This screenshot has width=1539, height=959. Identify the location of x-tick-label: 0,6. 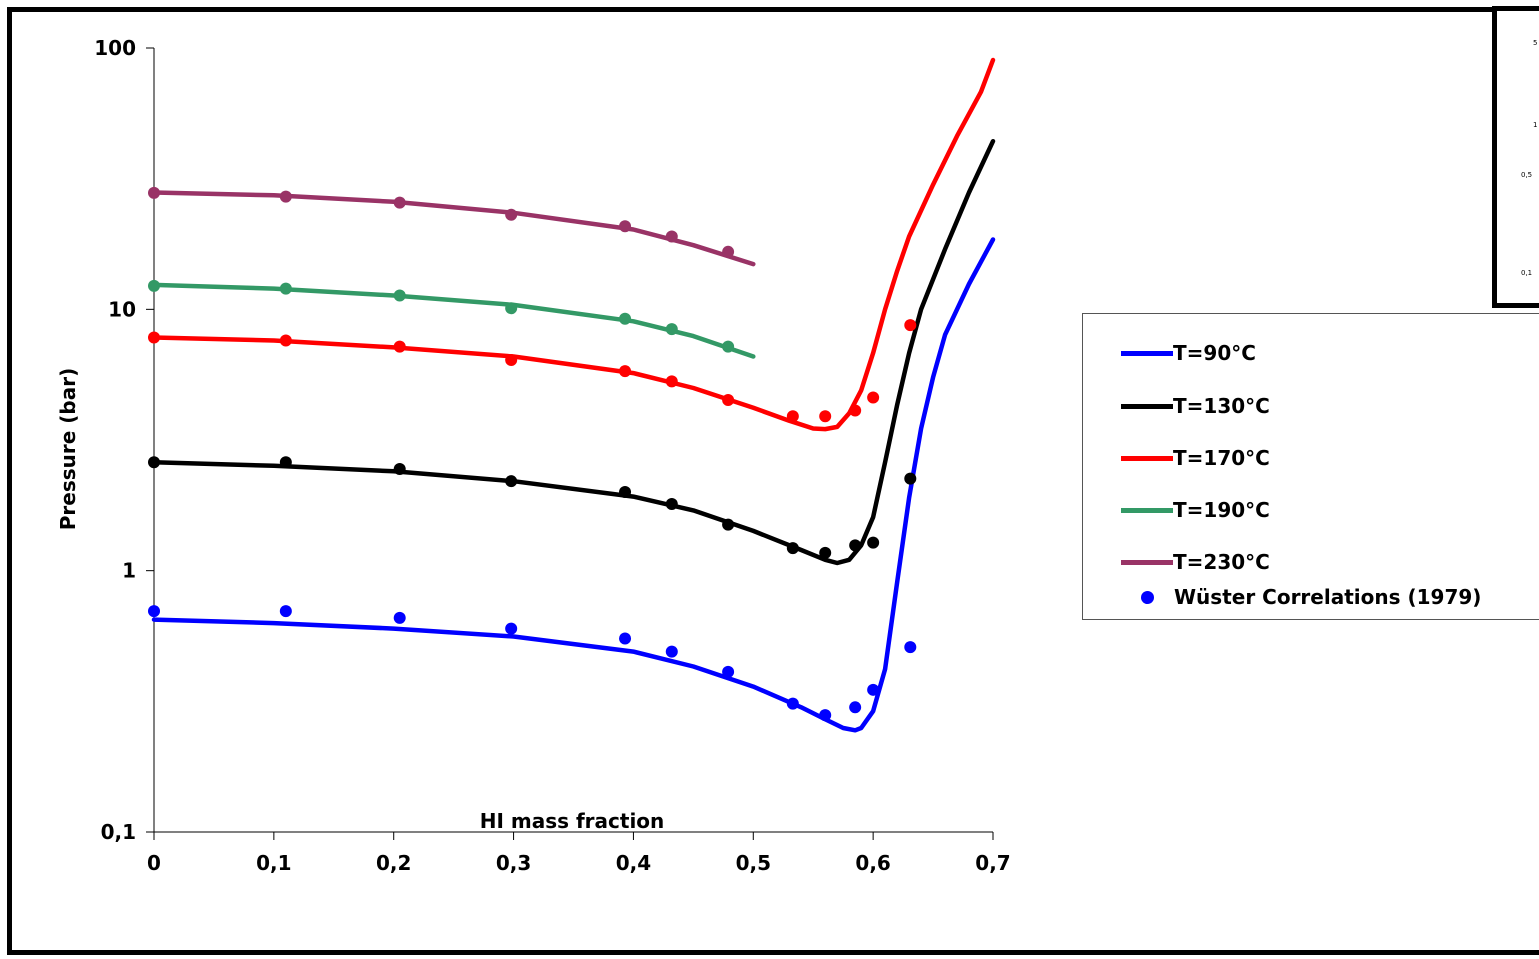
(872, 863).